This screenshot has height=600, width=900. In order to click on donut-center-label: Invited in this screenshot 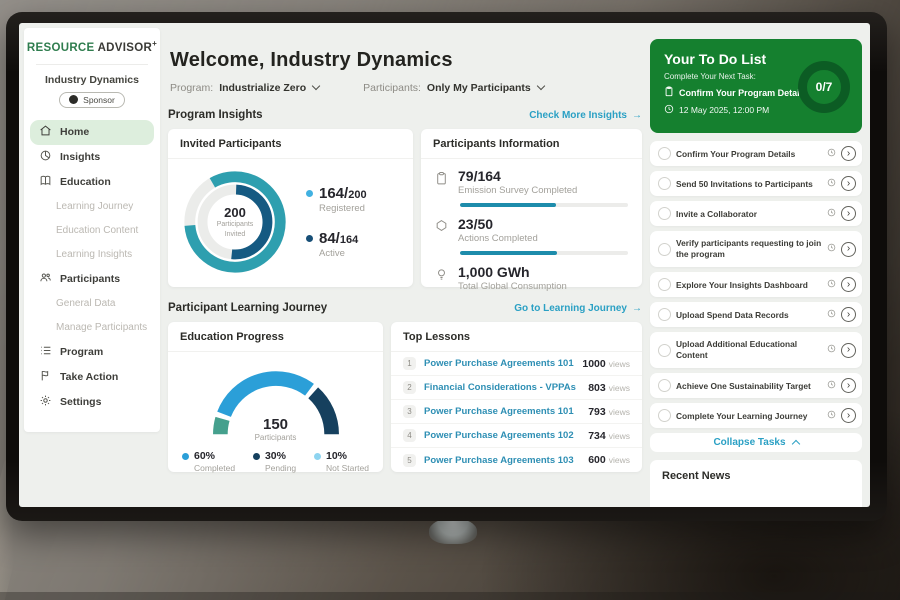, I will do `click(235, 234)`.